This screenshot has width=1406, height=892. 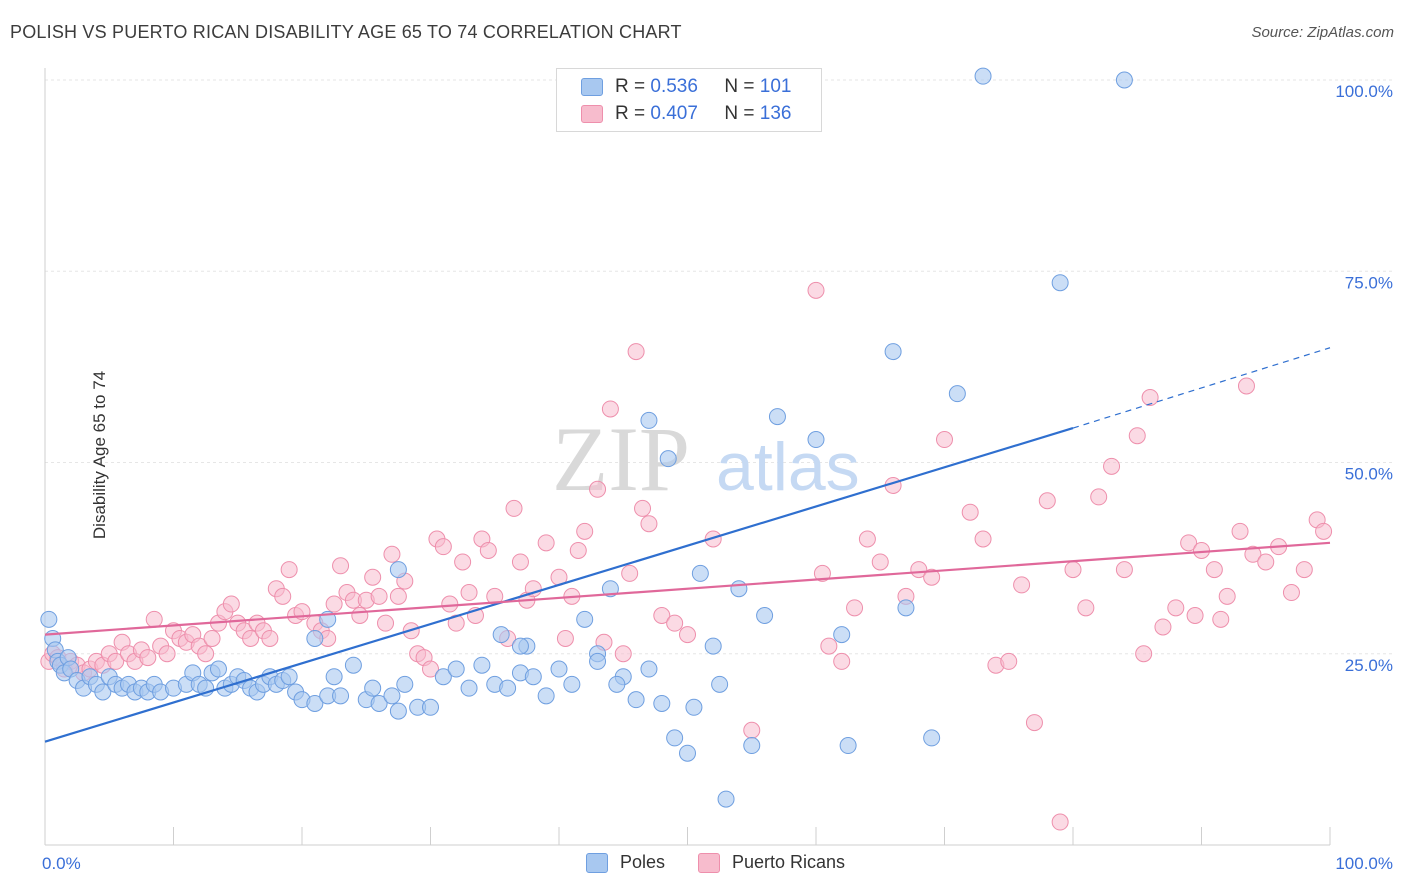 I want to click on y-axis-label: Disability Age 65 to 74, so click(x=100, y=455).